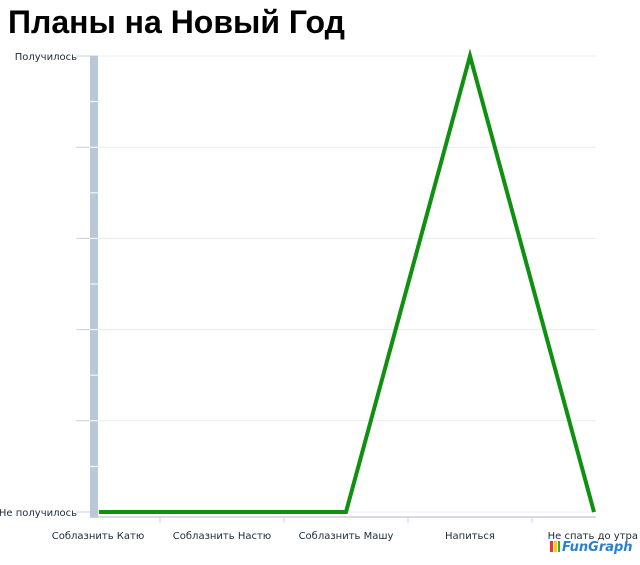 Image resolution: width=640 pixels, height=565 pixels. I want to click on bar-chart-icon, so click(555, 546).